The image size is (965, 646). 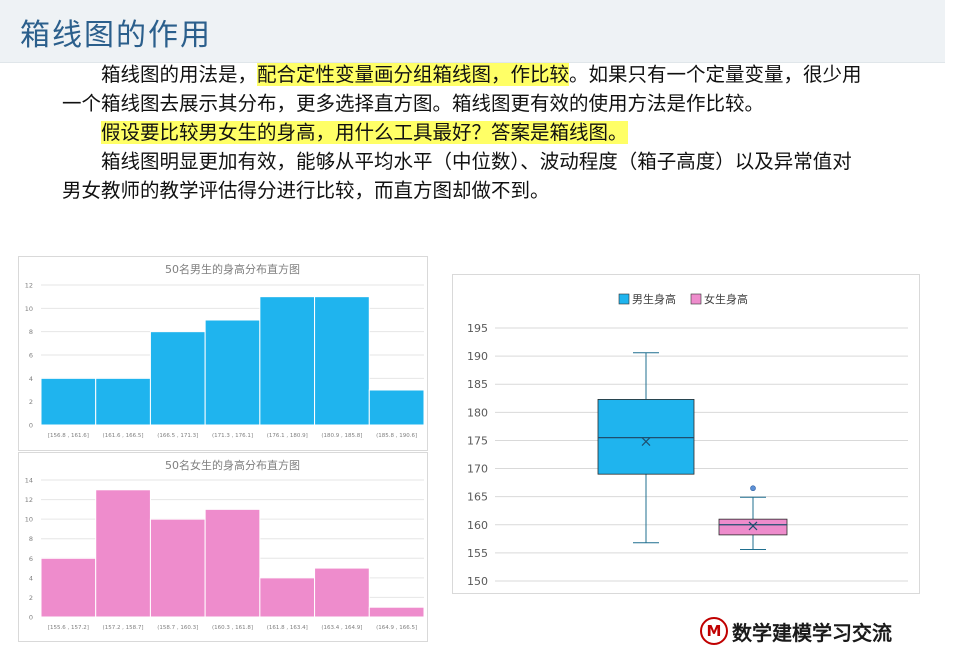 I want to click on logo: M 数学建模学习交流, so click(x=796, y=631).